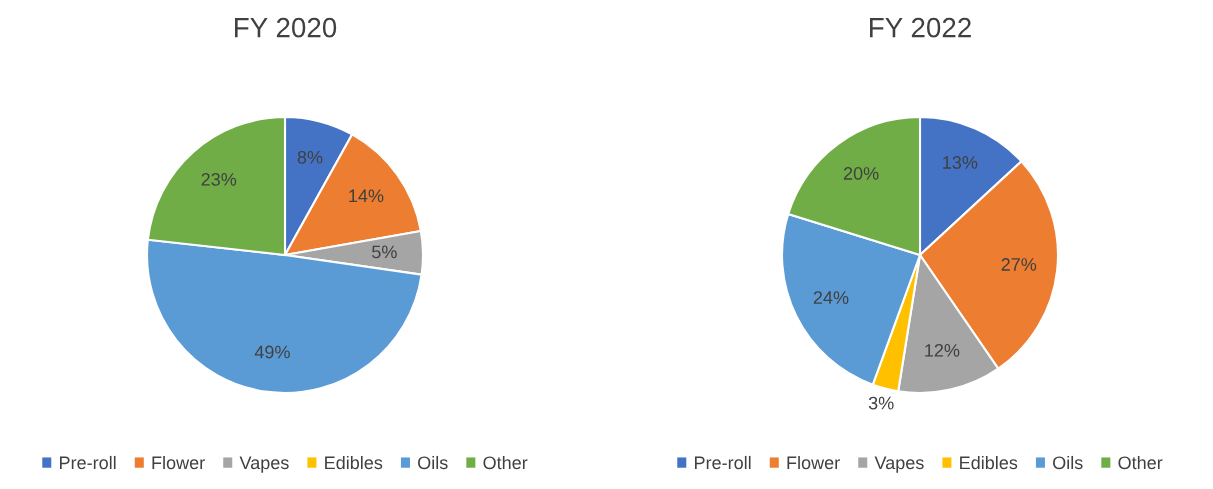 This screenshot has width=1213, height=489. Describe the element at coordinates (286, 27) in the screenshot. I see `chart-title: FY 2020` at that location.